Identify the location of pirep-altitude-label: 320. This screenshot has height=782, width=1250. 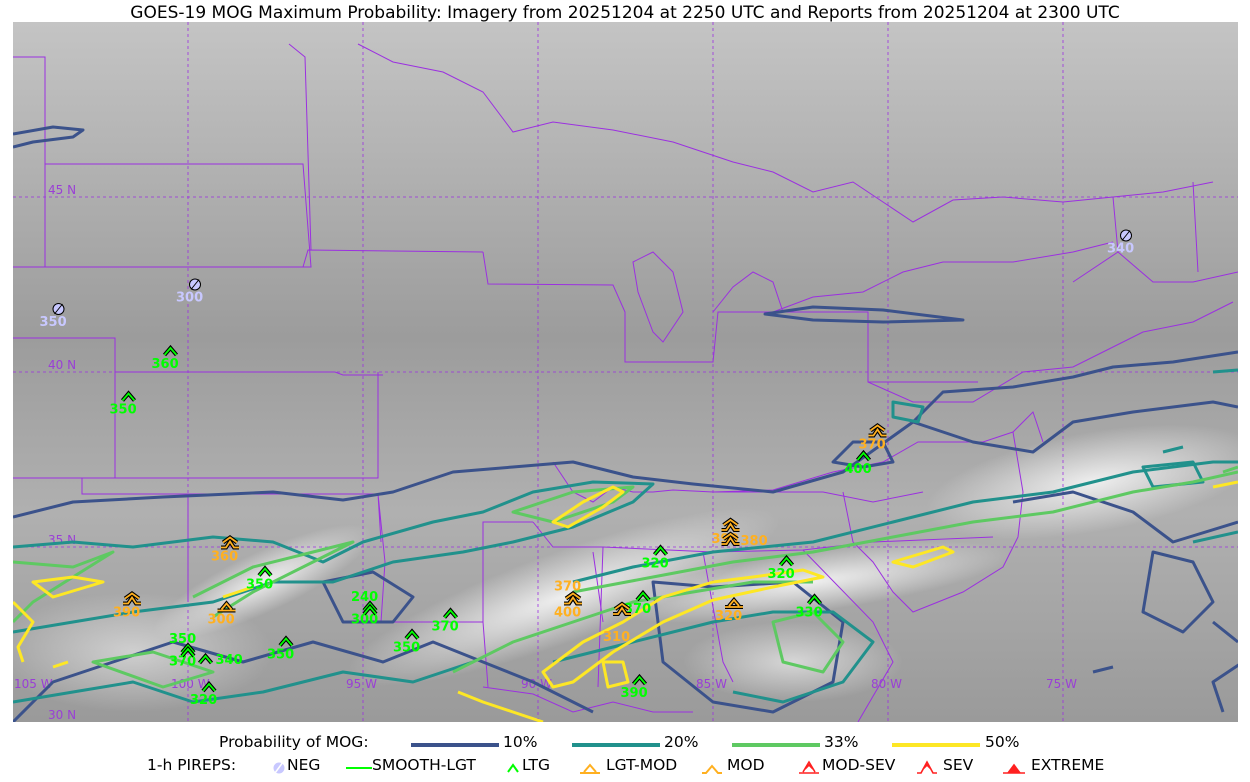
(781, 574).